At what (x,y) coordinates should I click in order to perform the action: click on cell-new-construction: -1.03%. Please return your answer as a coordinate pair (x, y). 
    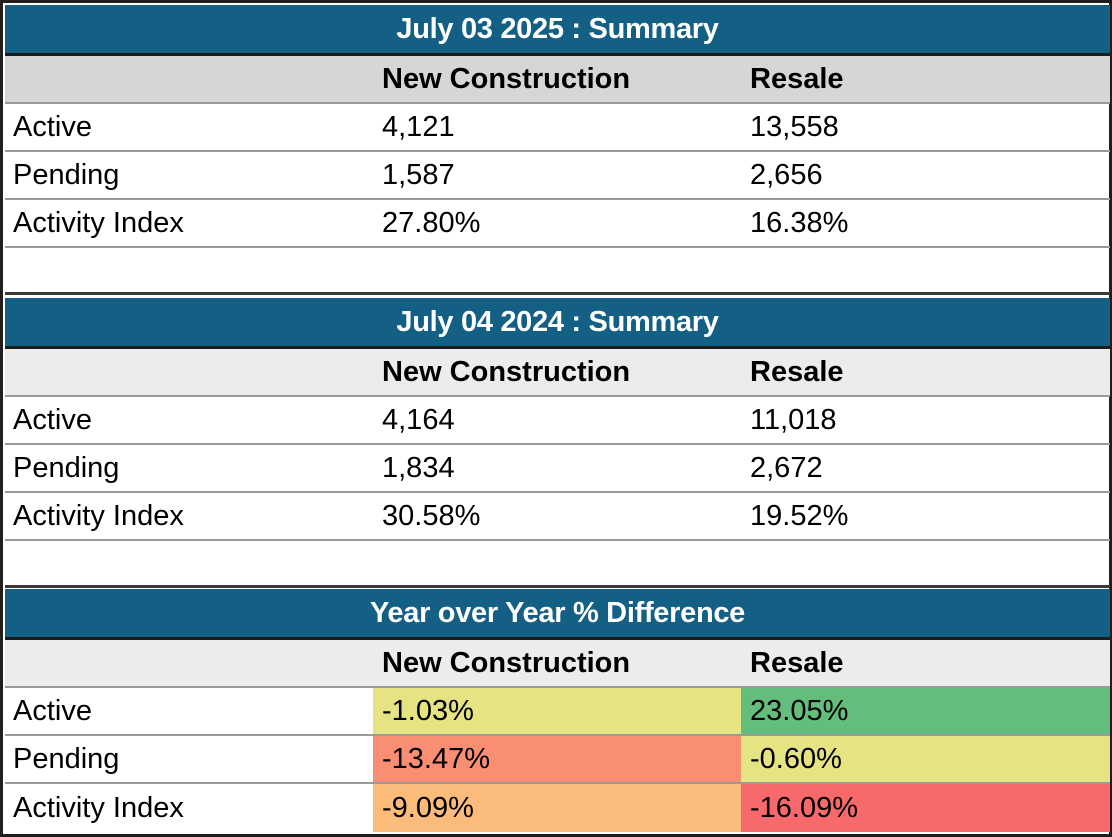
    Looking at the image, I should click on (557, 711).